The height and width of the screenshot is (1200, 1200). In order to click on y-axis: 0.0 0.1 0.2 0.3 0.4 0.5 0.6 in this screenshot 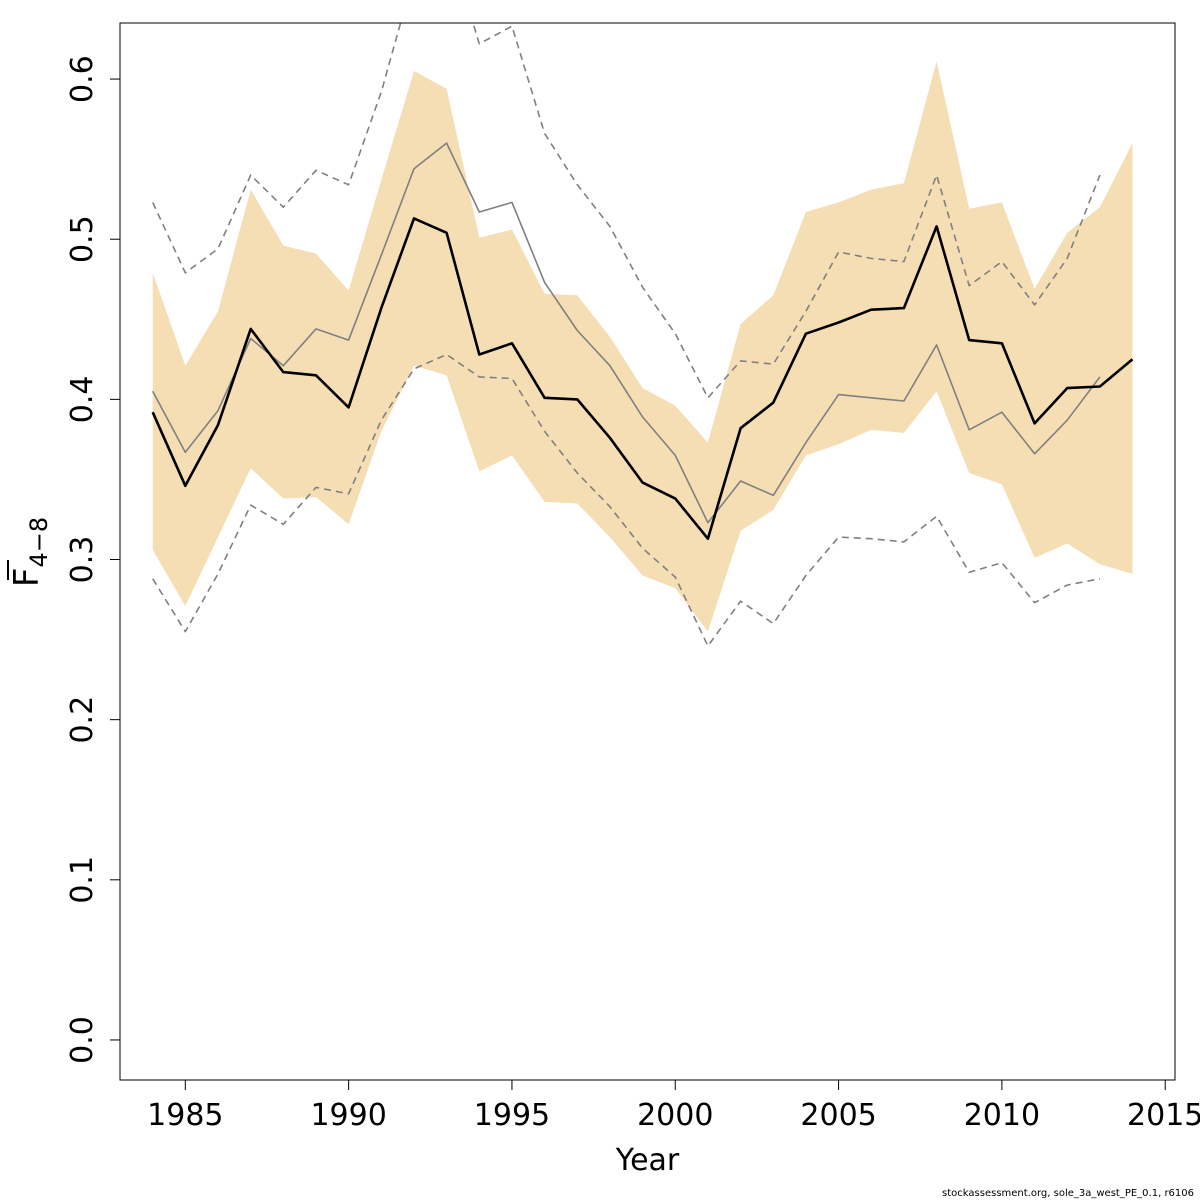, I will do `click(92, 559)`.